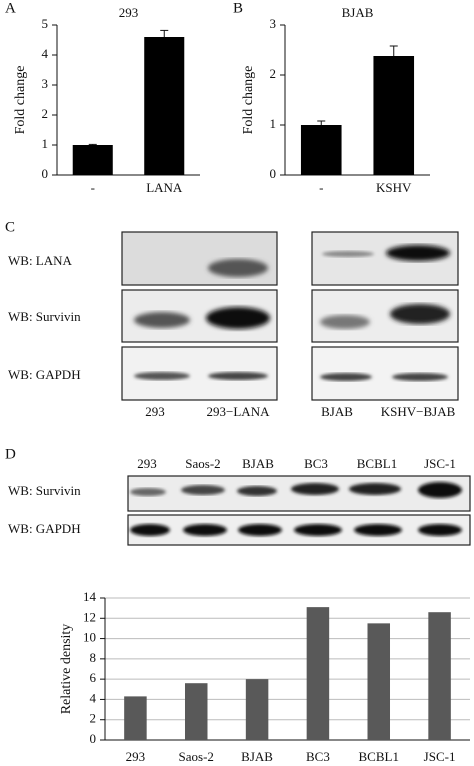  Describe the element at coordinates (318, 756) in the screenshot. I see `x-tick-label: BC3` at that location.